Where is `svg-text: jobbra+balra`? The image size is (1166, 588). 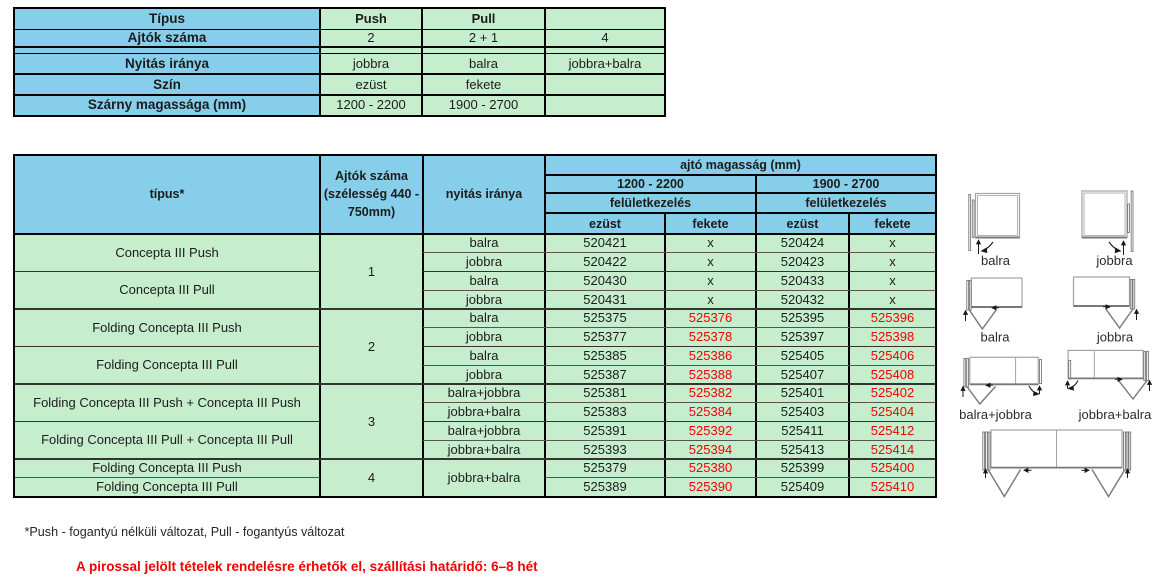
svg-text: jobbra+balra is located at coordinates (1115, 414).